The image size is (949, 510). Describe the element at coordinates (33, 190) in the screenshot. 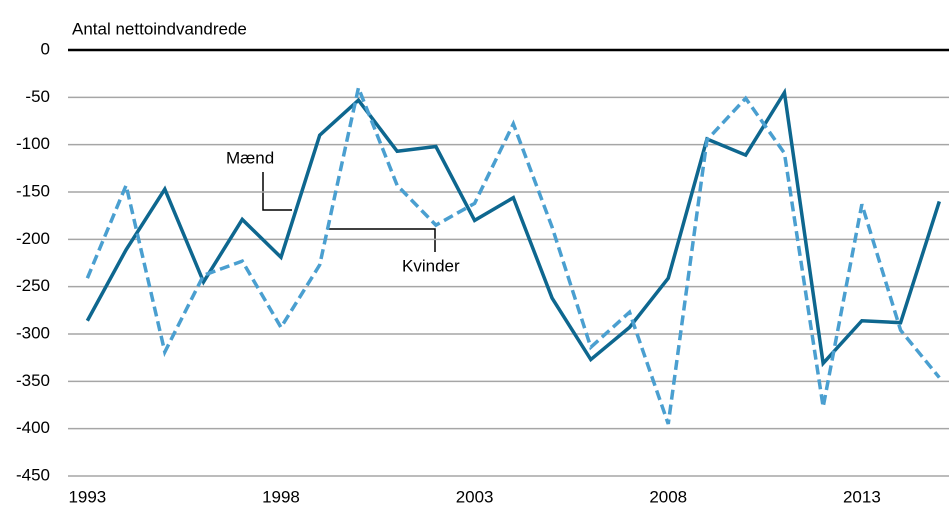

I see `y-tick-label: -150` at that location.